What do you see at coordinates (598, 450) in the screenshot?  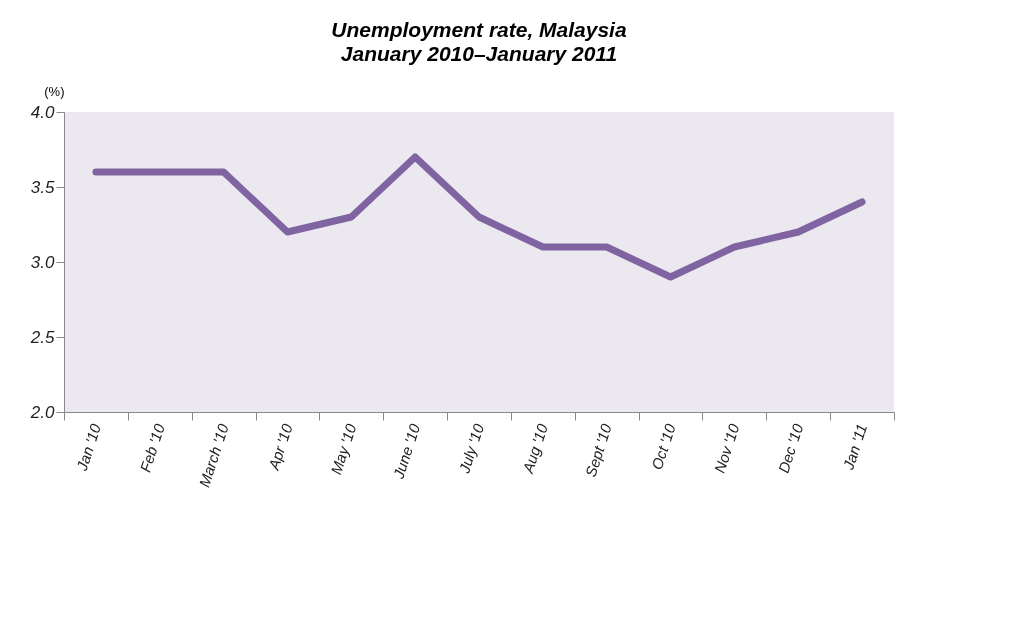 I see `x-tick-label: Sept '10` at bounding box center [598, 450].